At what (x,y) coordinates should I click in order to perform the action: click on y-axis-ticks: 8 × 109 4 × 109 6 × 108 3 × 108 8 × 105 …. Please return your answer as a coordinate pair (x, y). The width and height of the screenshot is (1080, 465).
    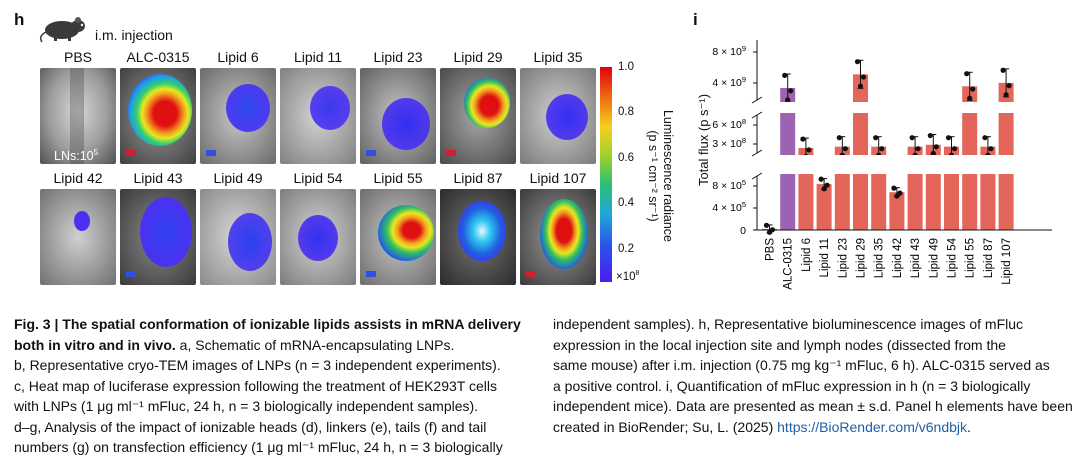
    Looking at the image, I should click on (729, 140).